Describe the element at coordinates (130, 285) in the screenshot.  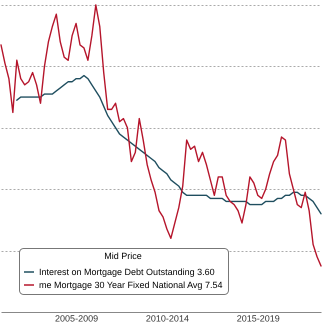
I see `legend-label: me Mortgage 30 Year Fixed National Avg 7.54` at that location.